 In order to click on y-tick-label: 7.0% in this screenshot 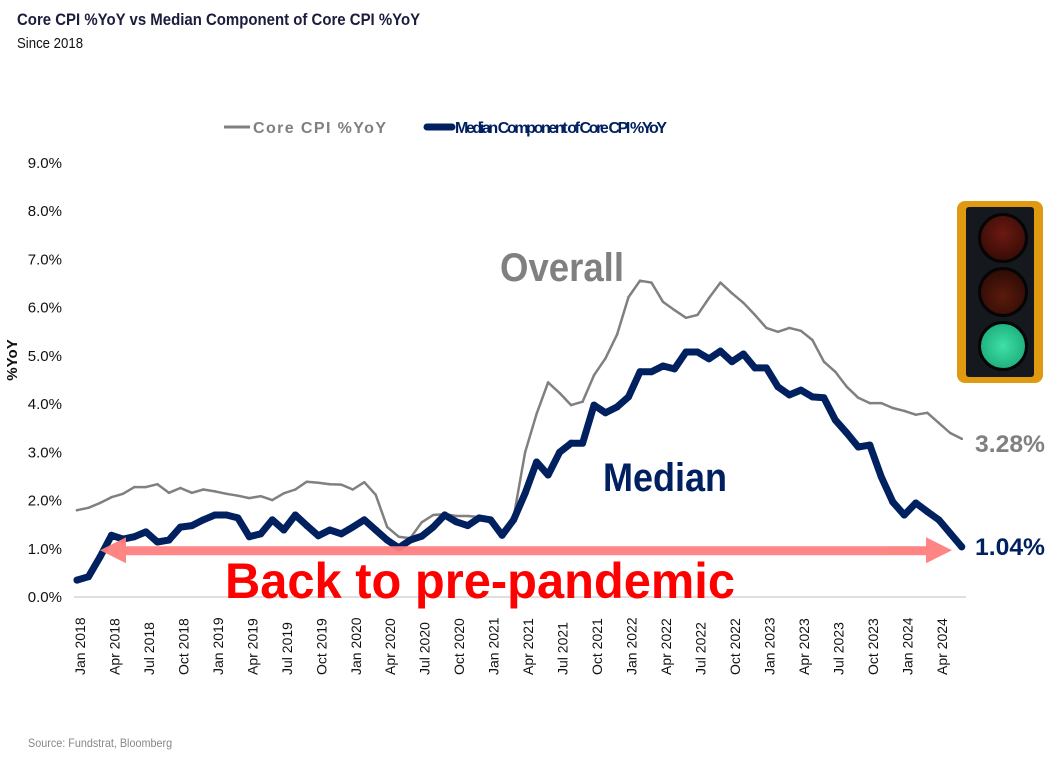, I will do `click(45, 259)`.